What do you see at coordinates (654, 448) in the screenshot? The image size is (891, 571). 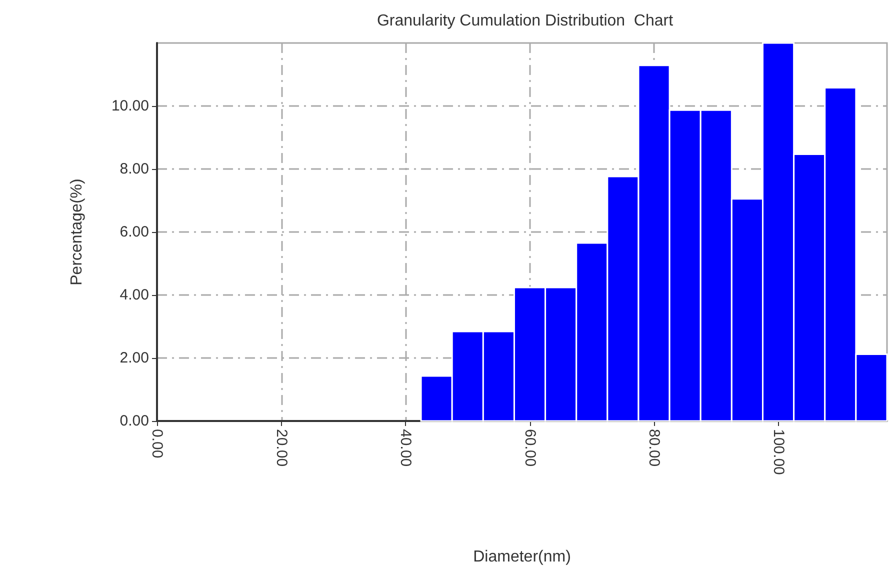 I see `x-tick-label: 80.00` at bounding box center [654, 448].